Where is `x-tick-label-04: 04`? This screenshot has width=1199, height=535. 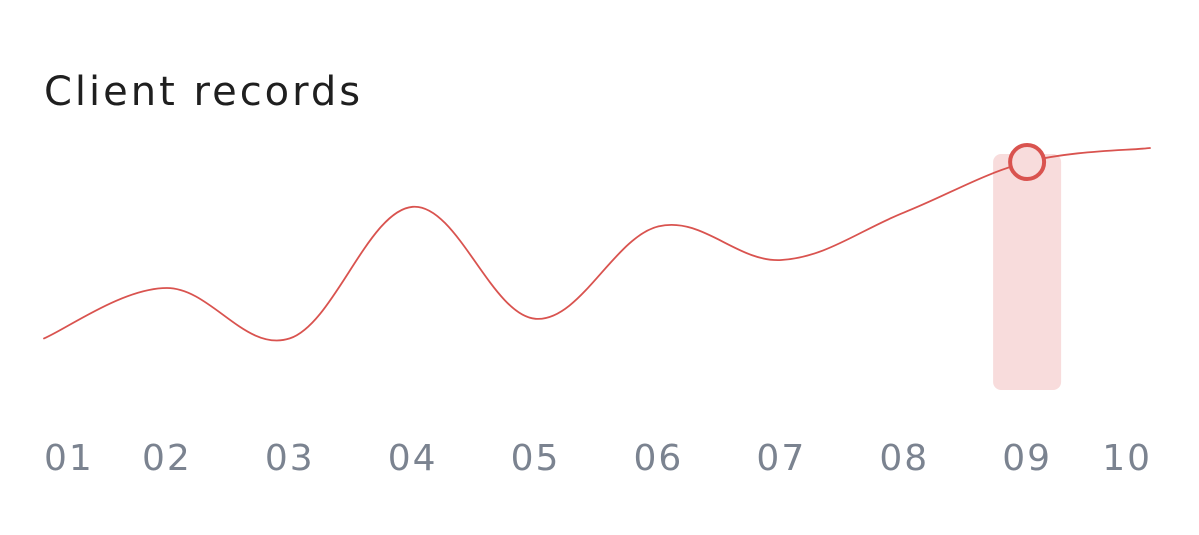
x-tick-label-04: 04 is located at coordinates (413, 458).